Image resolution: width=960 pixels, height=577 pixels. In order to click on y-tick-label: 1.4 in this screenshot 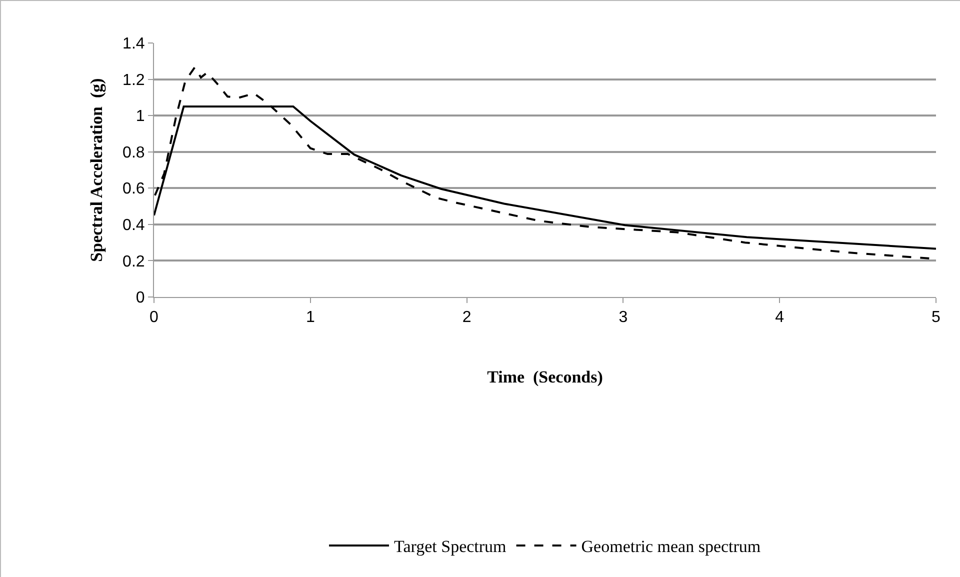, I will do `click(133, 44)`.